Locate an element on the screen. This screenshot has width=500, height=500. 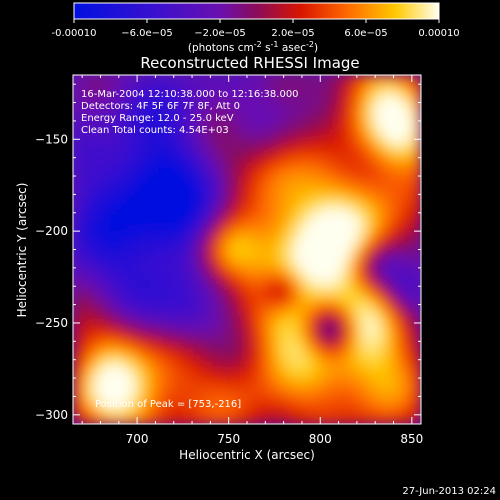
colorbar-tick-label: −6.0e−05 is located at coordinates (147, 33).